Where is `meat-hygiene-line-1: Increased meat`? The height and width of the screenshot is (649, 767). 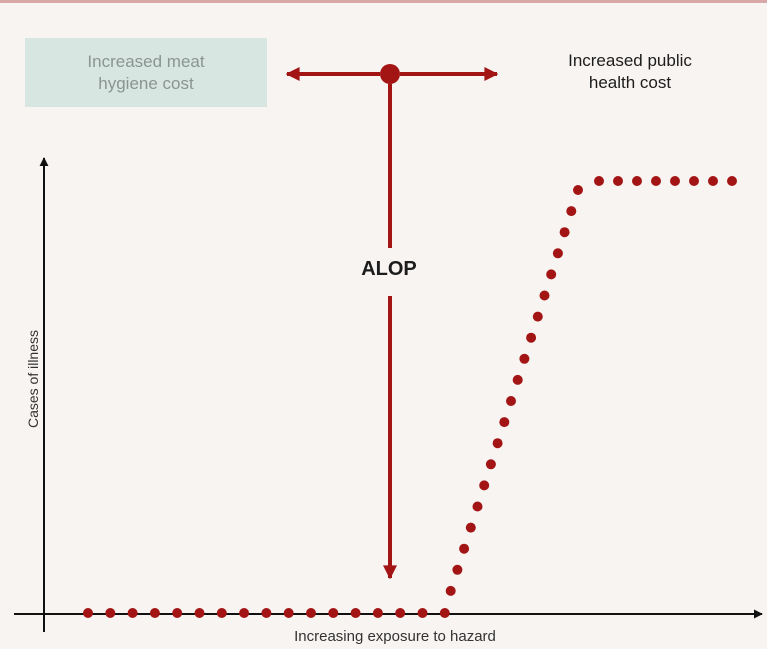 meat-hygiene-line-1: Increased meat is located at coordinates (146, 61).